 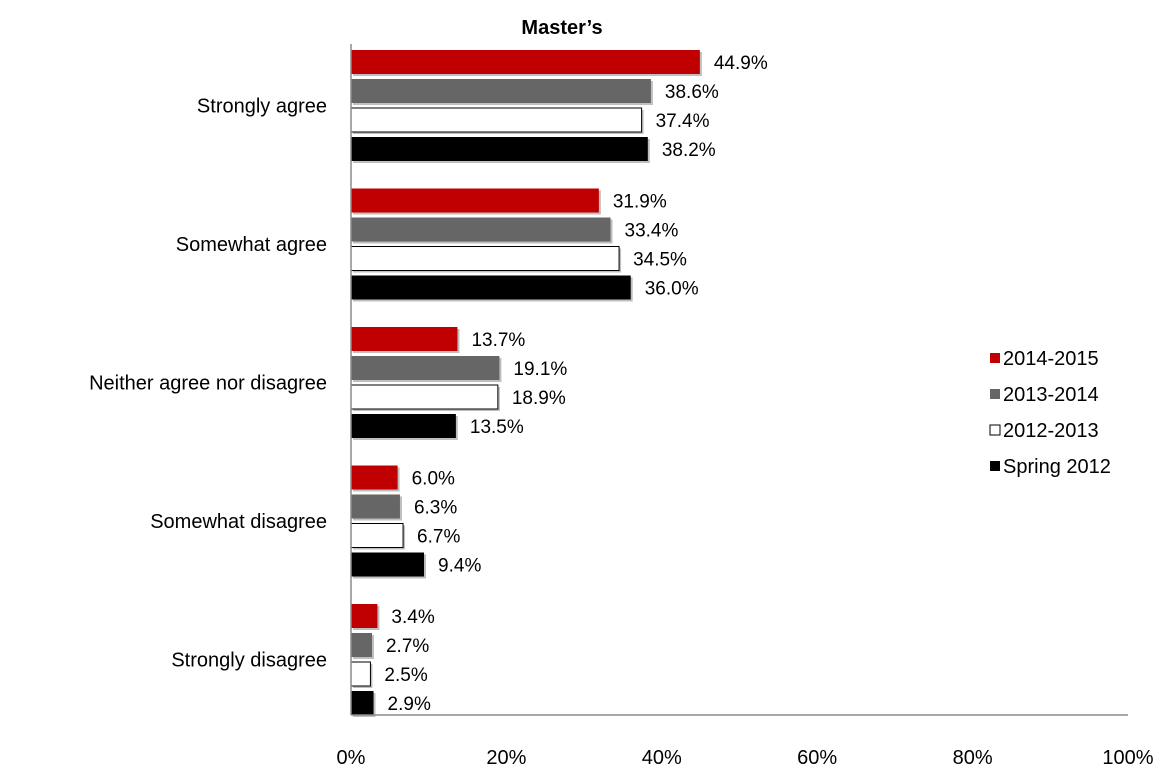 I want to click on bar-2014-2015-strongly-disagree, so click(x=364, y=616).